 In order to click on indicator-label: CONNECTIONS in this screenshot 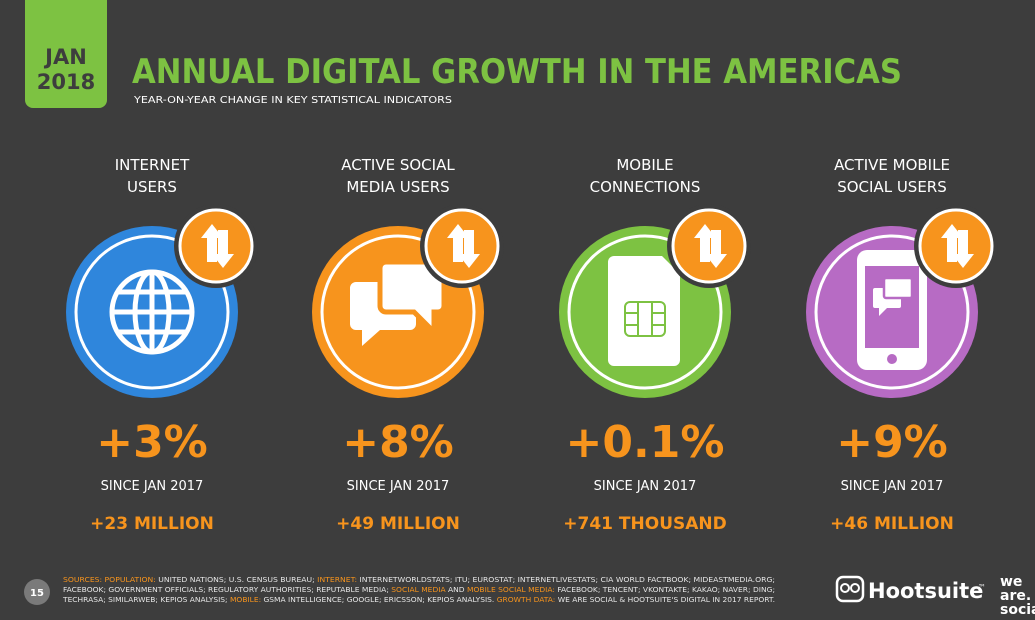, I will do `click(645, 187)`.